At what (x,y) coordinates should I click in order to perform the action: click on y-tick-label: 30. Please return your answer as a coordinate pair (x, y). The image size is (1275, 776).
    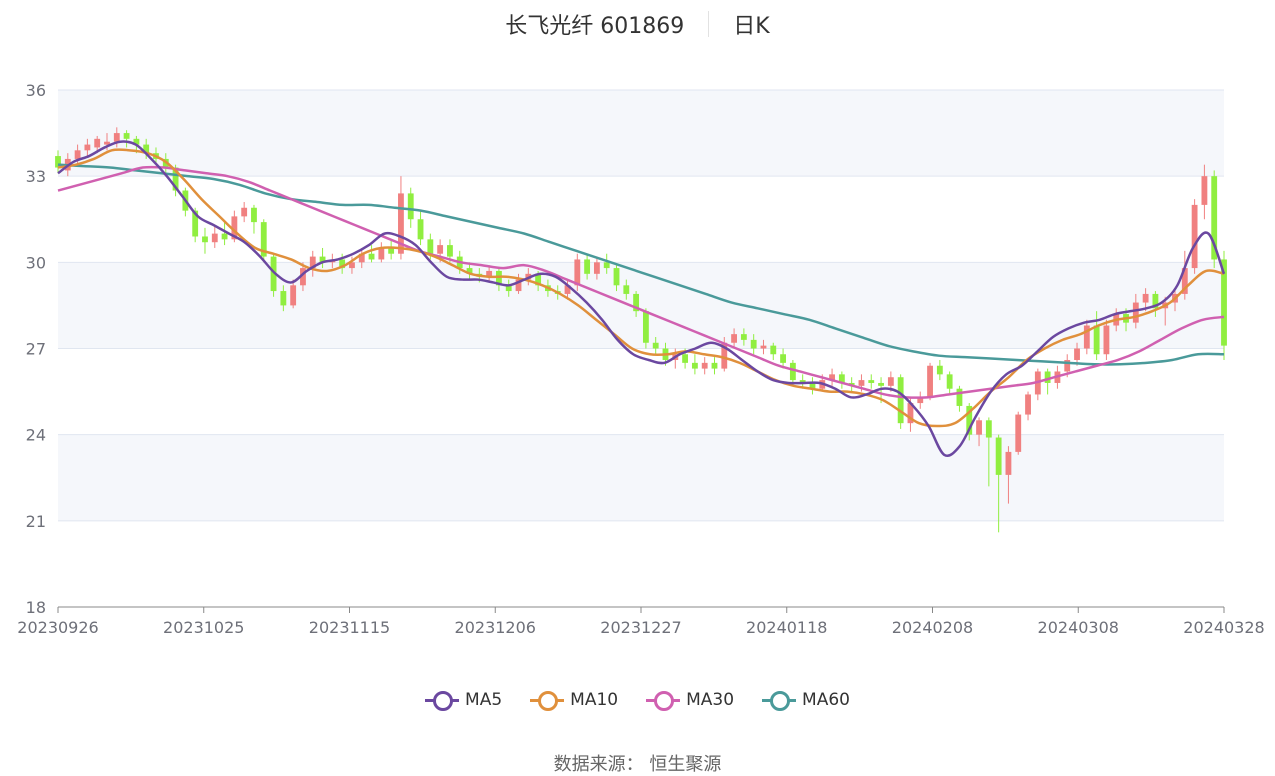
    Looking at the image, I should click on (36, 262).